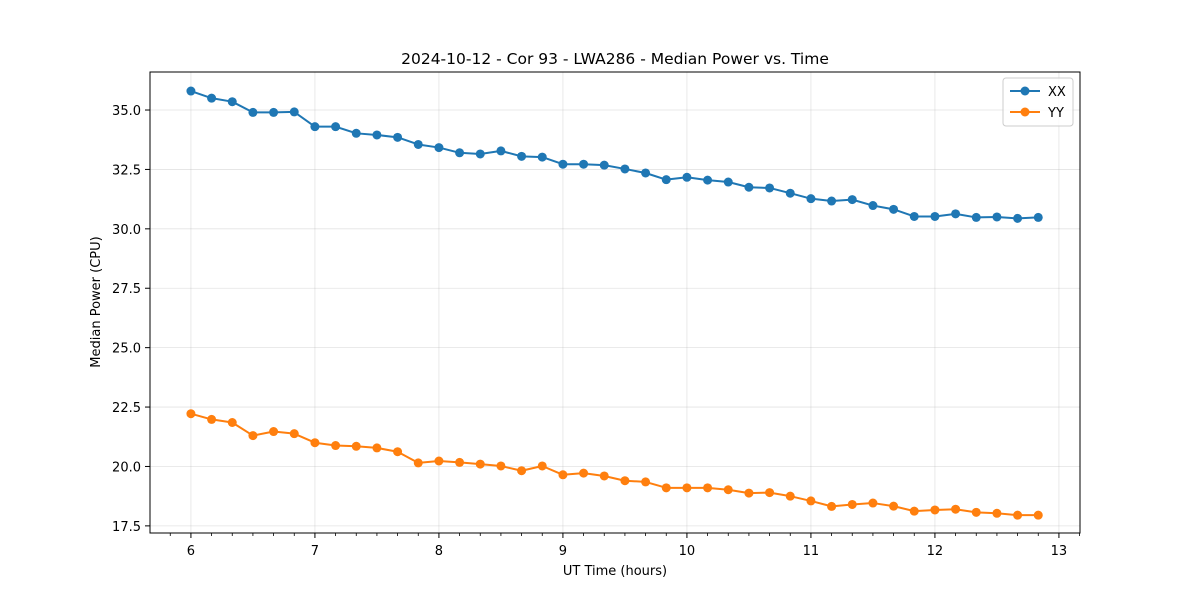  I want to click on x-axis-title: UT Time (hours), so click(615, 571).